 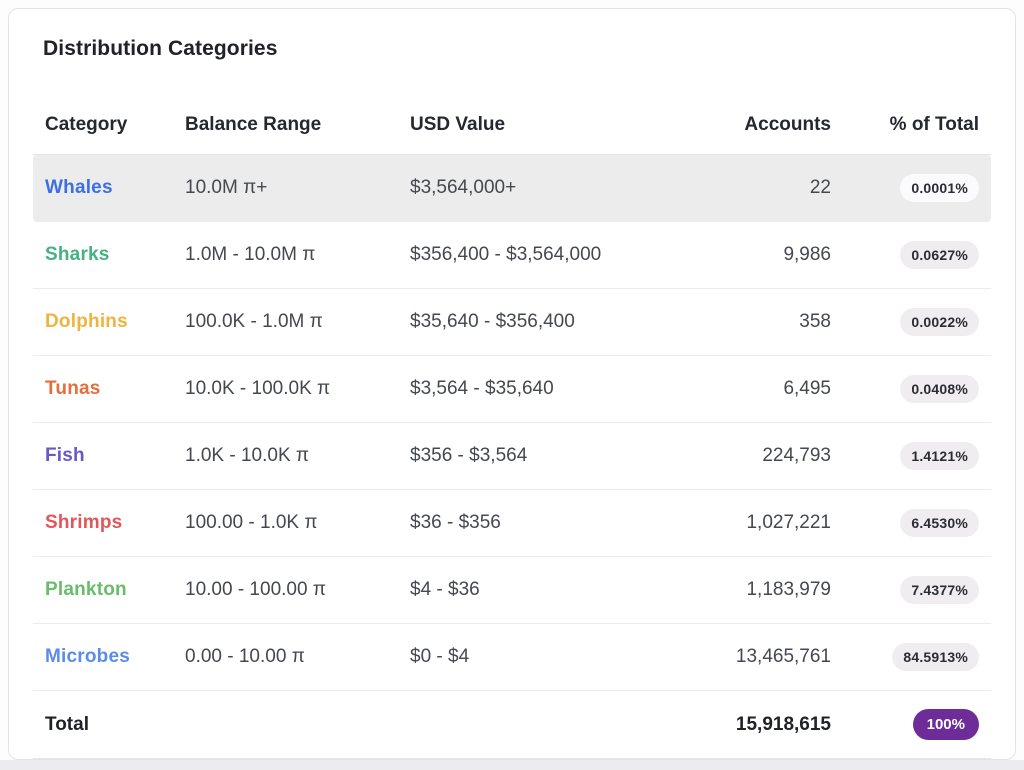 What do you see at coordinates (807, 388) in the screenshot?
I see `accounts-count: 6,495` at bounding box center [807, 388].